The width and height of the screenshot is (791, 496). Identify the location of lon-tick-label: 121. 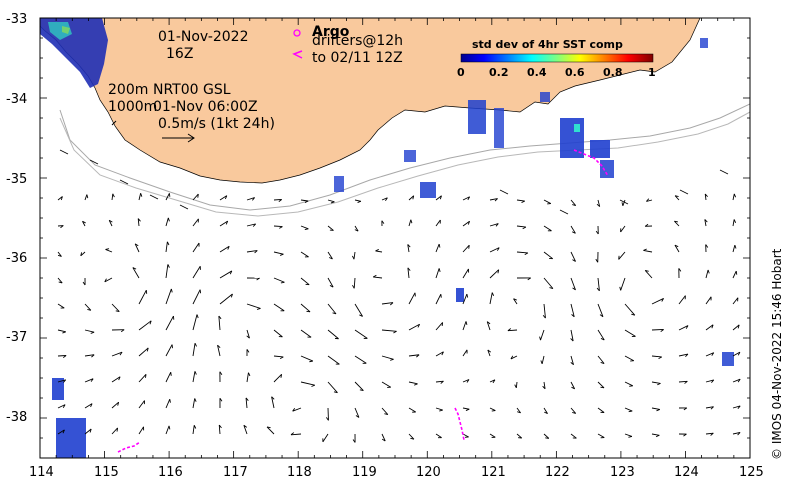
(493, 472).